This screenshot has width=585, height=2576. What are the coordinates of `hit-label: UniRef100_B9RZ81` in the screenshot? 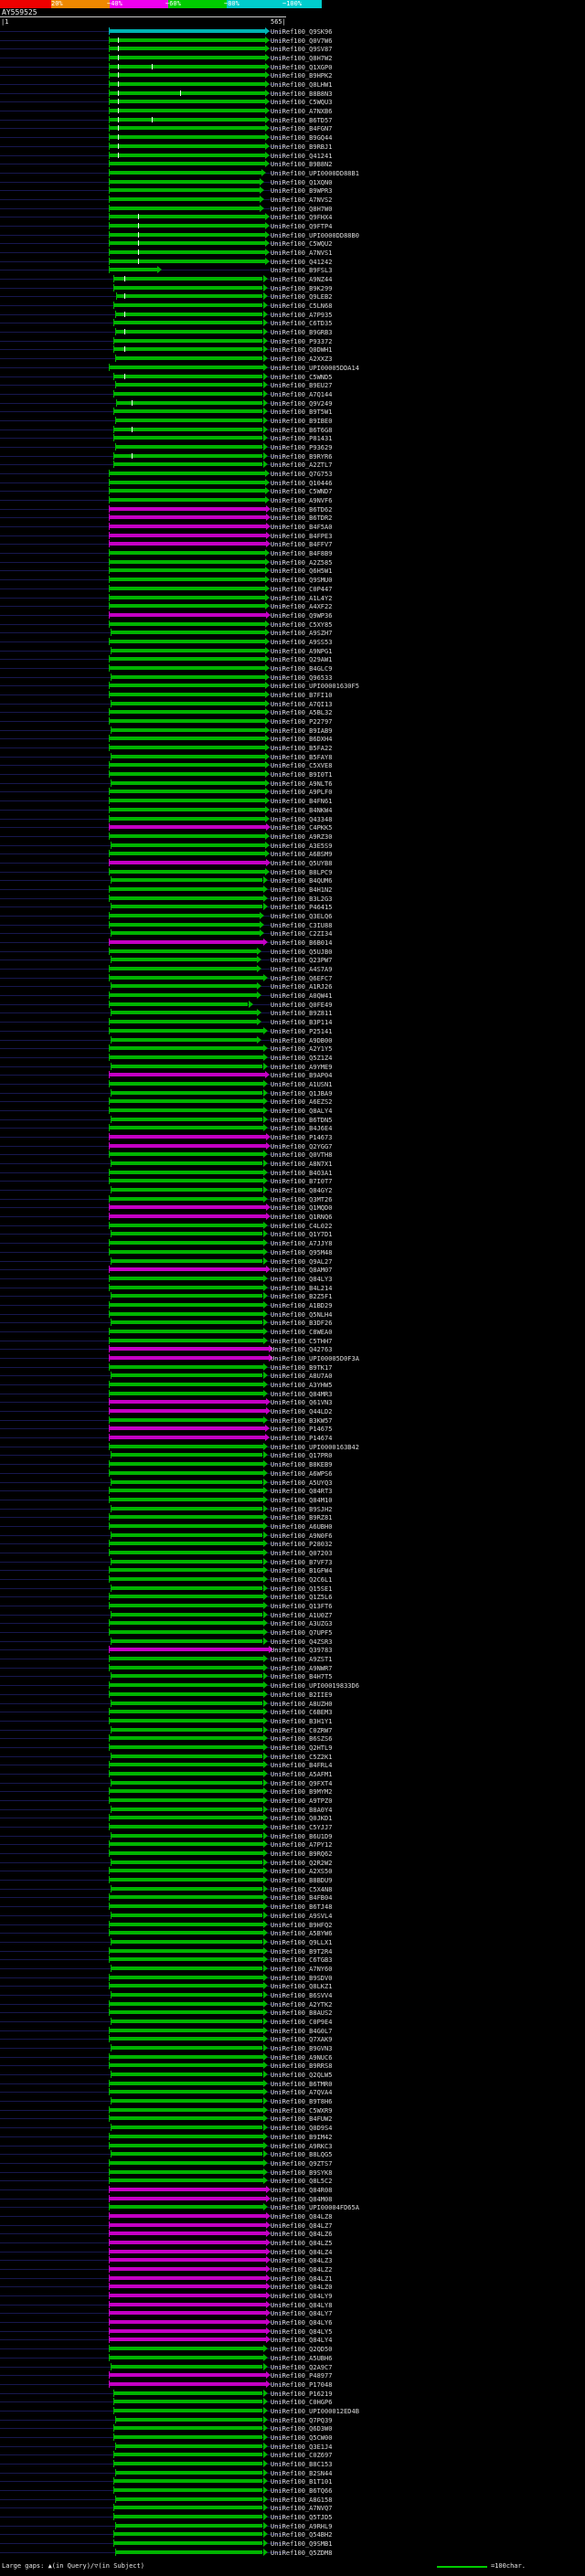 It's located at (302, 1518).